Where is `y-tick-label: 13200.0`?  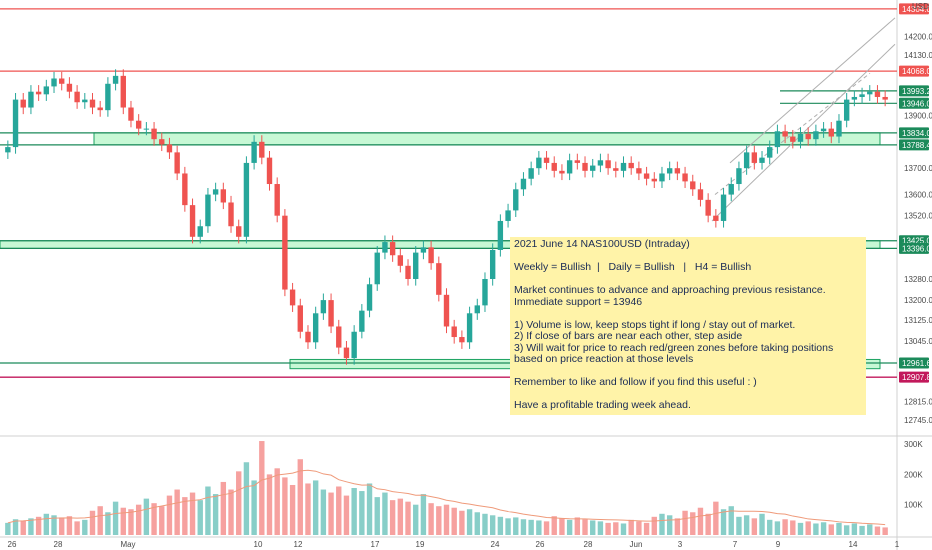 y-tick-label: 13200.0 is located at coordinates (918, 300).